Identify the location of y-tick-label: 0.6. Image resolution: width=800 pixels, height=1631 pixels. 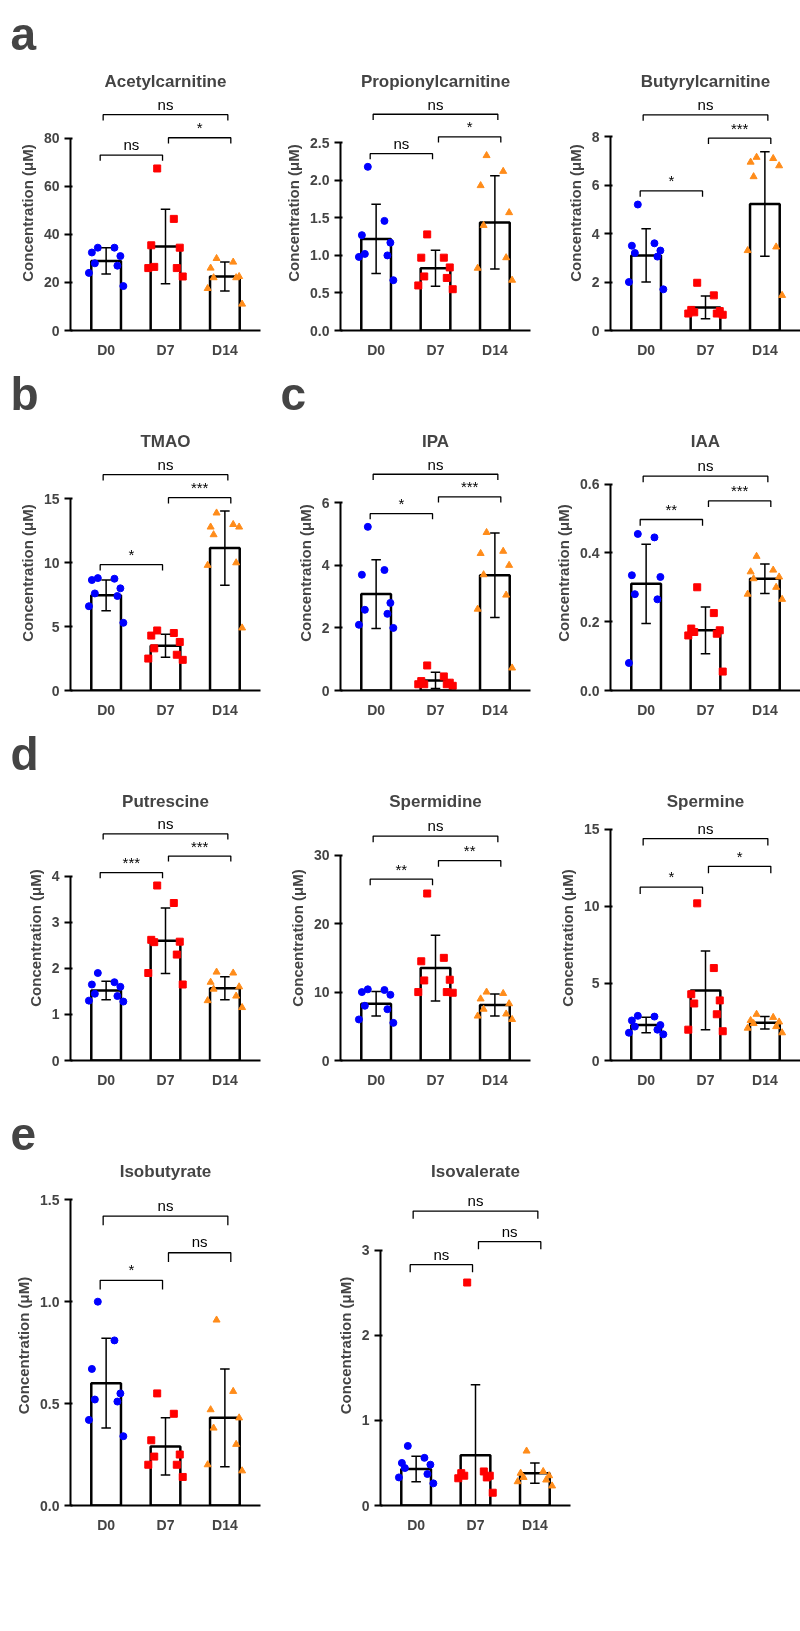
(590, 484).